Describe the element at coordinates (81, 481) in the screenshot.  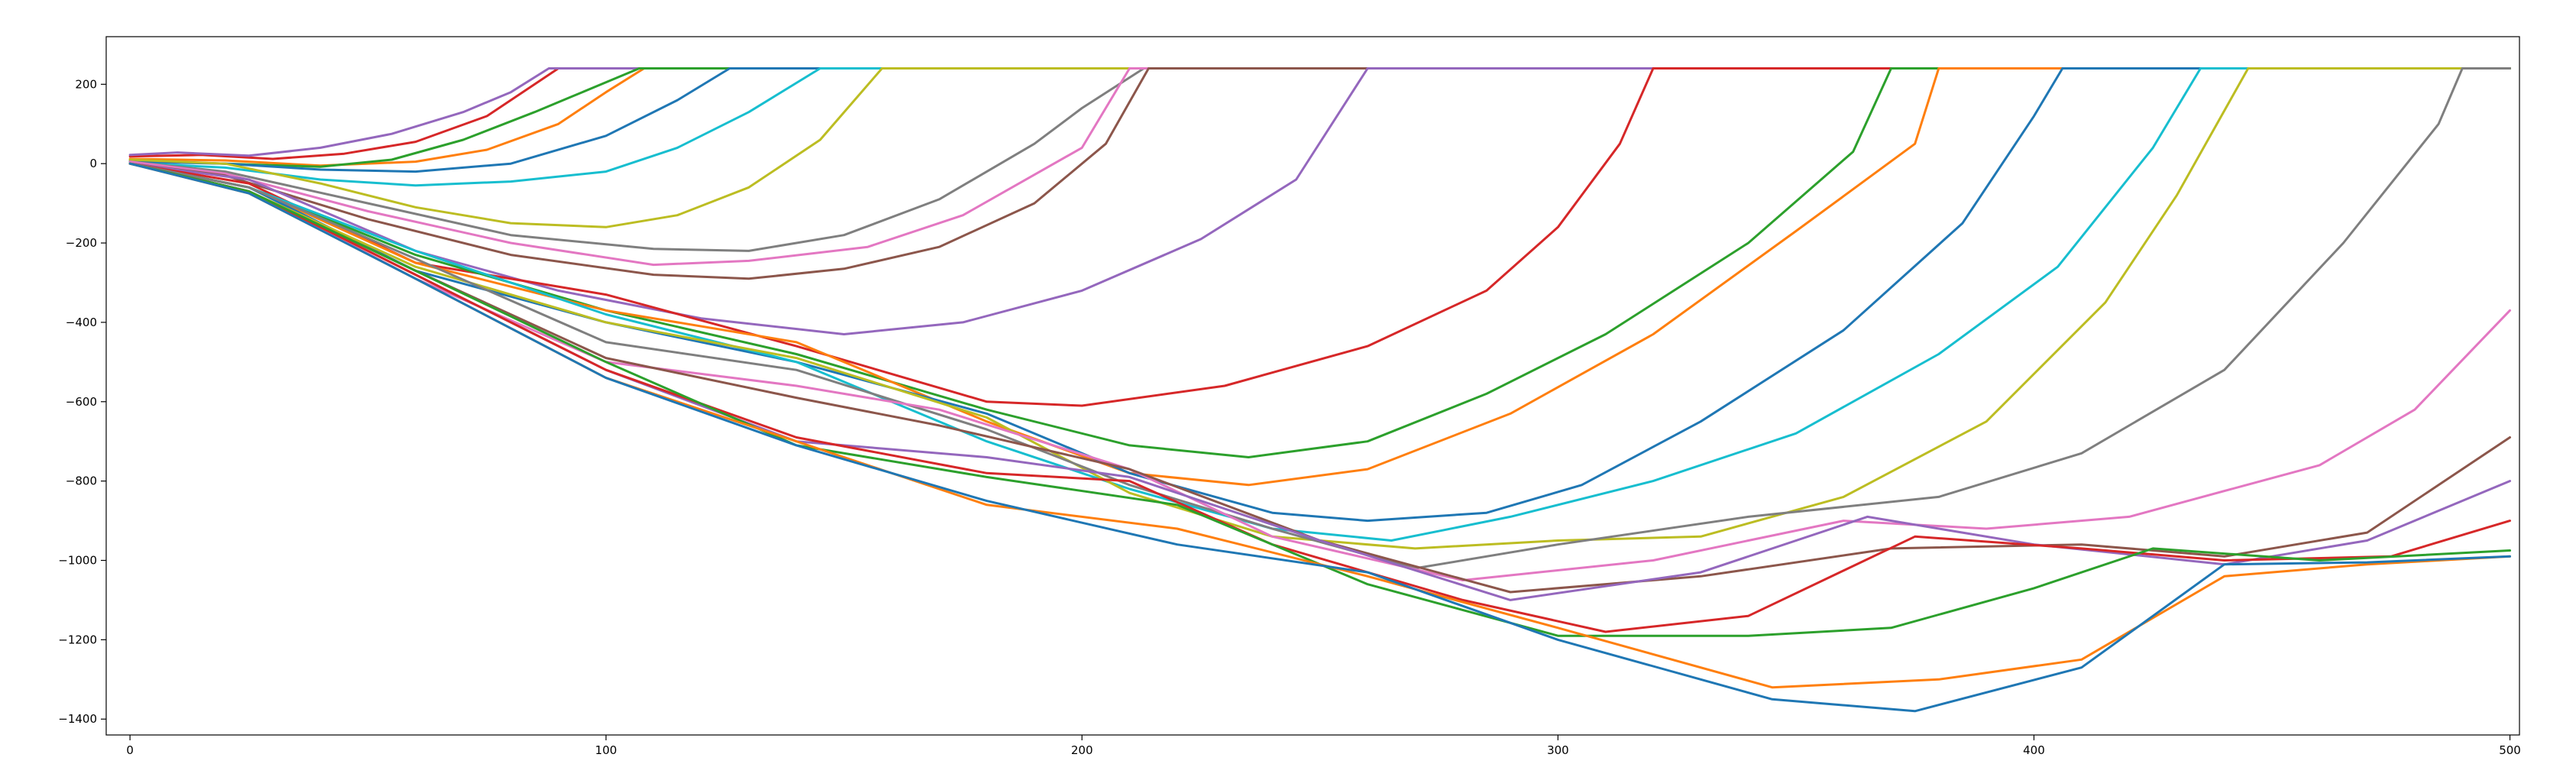
I see `y-tick-label: −800` at that location.